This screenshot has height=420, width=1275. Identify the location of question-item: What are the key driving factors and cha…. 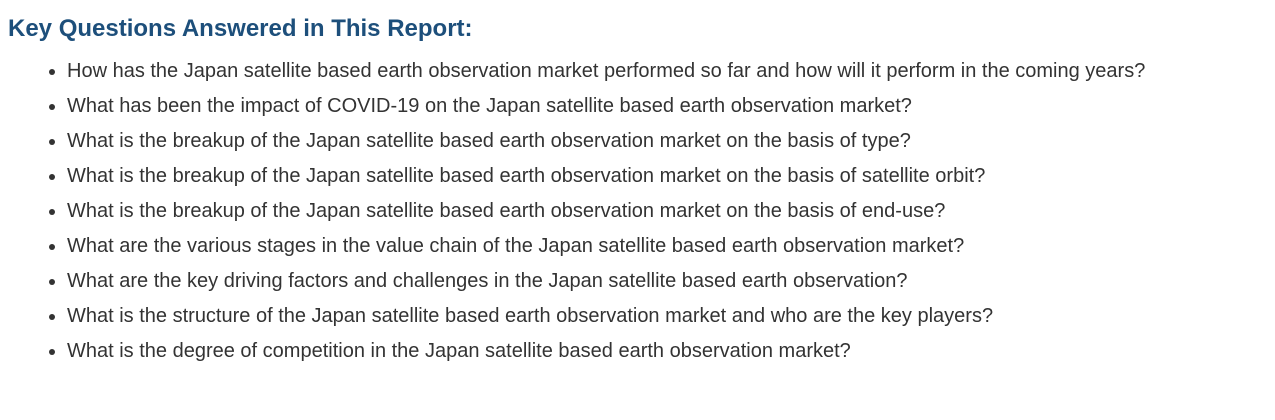
(635, 281).